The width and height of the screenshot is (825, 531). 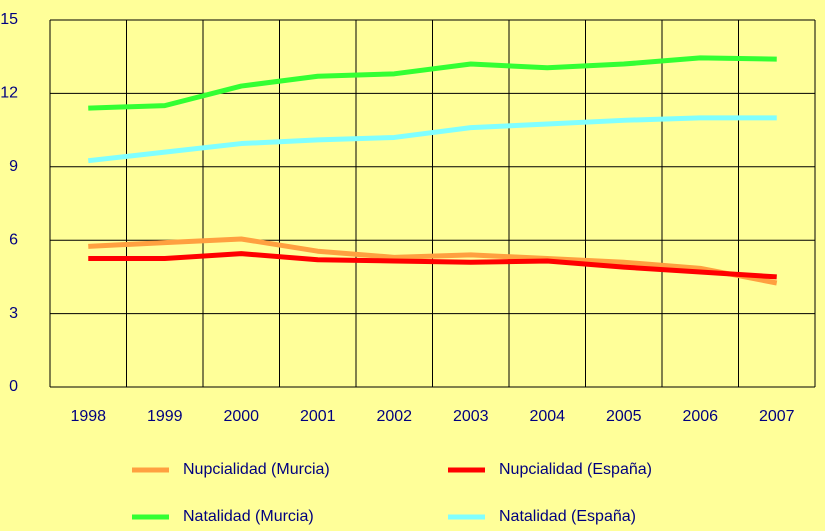 What do you see at coordinates (248, 516) in the screenshot?
I see `legend-label: Natalidad (Murcia)` at bounding box center [248, 516].